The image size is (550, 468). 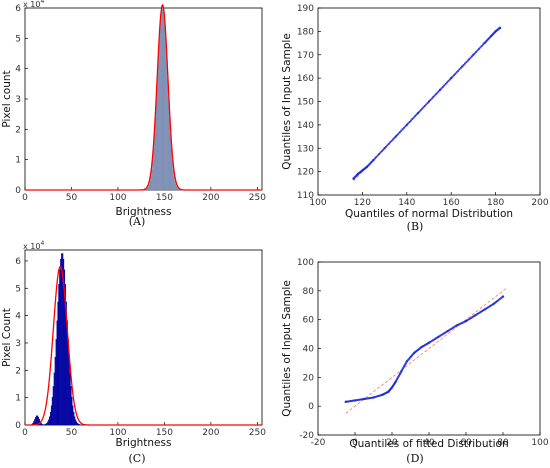 What do you see at coordinates (42, 2) in the screenshot?
I see `chart-a-y-multiplier-exp: 4` at bounding box center [42, 2].